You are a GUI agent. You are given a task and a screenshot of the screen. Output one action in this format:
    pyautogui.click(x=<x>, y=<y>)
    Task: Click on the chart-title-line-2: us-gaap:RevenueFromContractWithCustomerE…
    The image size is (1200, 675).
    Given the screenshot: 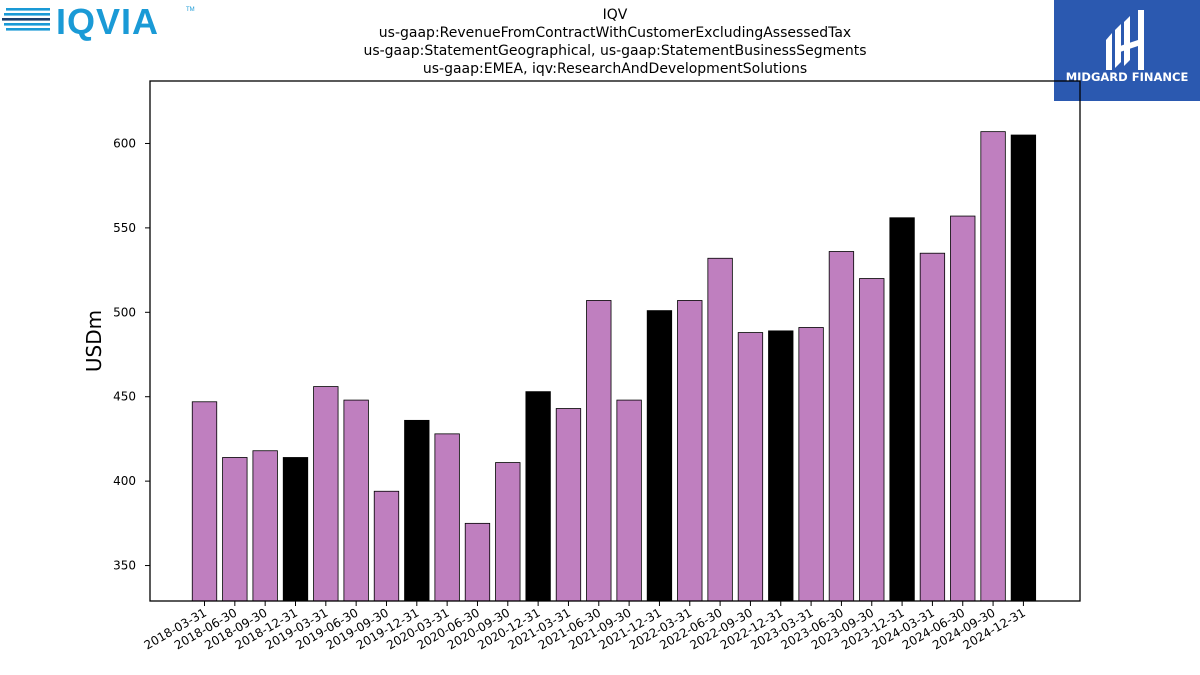 What is the action you would take?
    pyautogui.click(x=615, y=33)
    